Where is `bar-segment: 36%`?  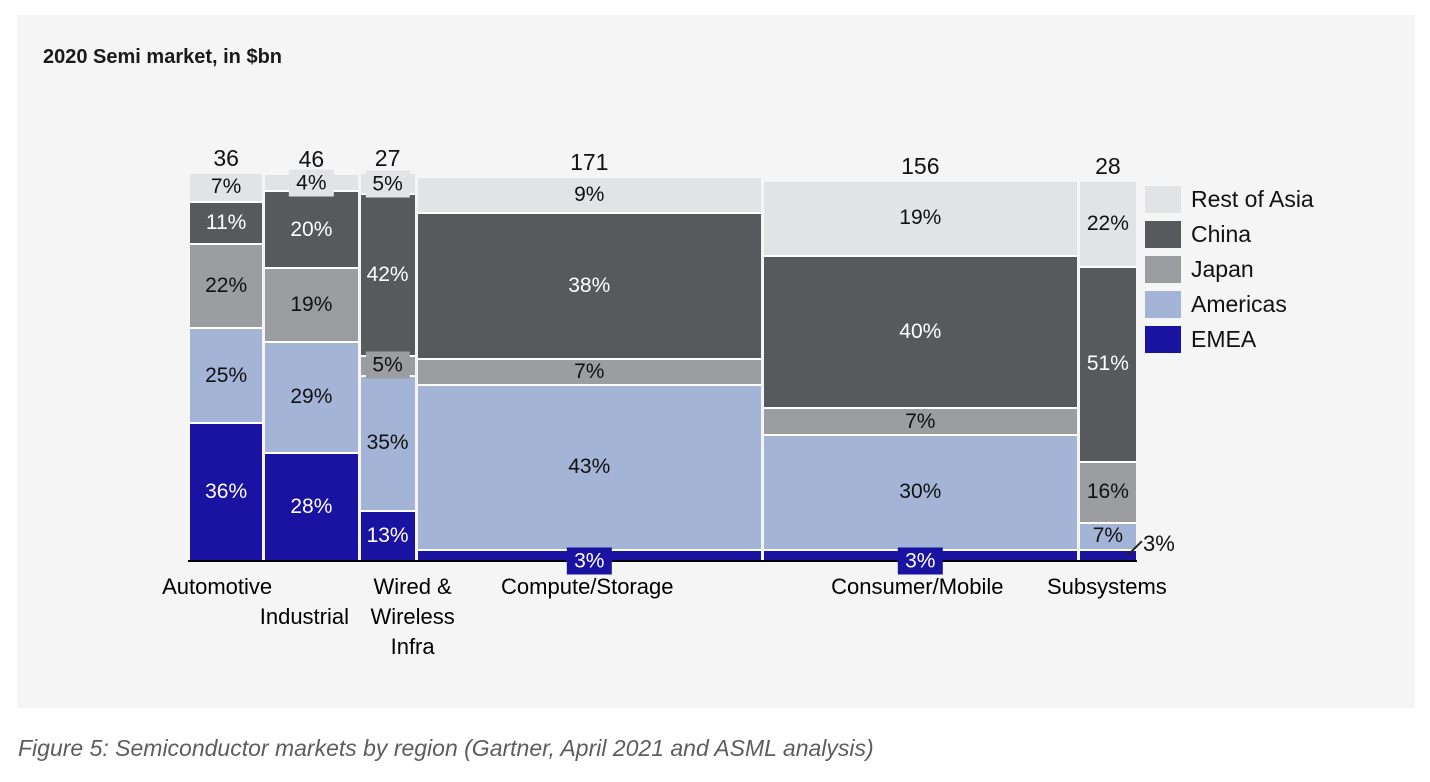
bar-segment: 36% is located at coordinates (226, 491).